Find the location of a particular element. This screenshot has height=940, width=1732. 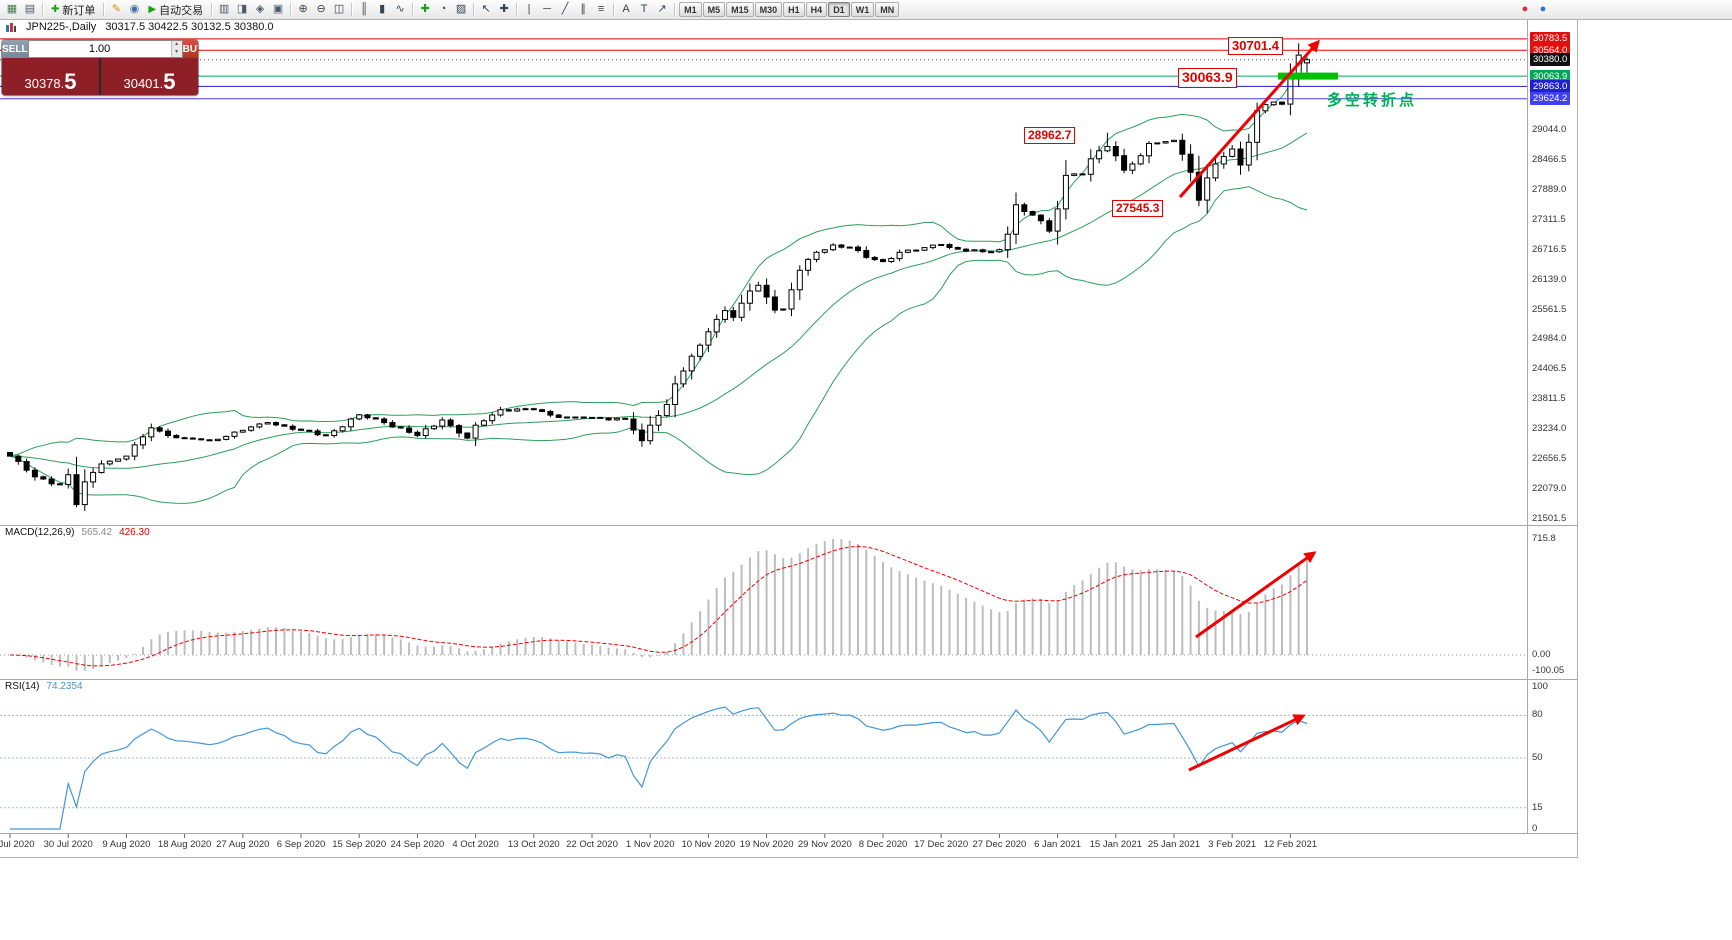

date-label: 17 Dec 2020 is located at coordinates (941, 844).